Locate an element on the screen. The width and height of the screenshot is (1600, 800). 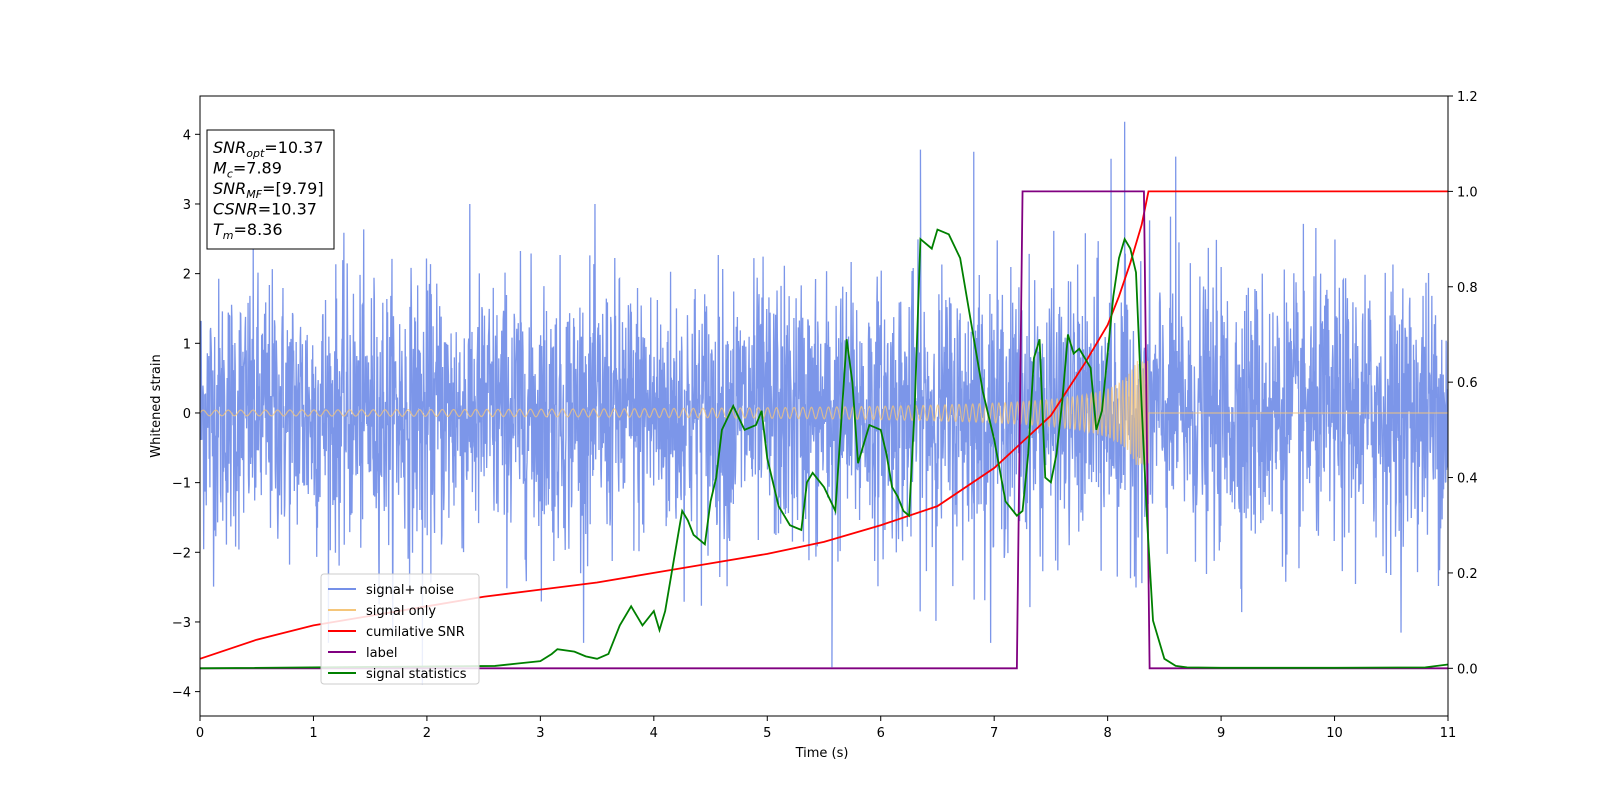
x-tick-label: 0 is located at coordinates (200, 733).